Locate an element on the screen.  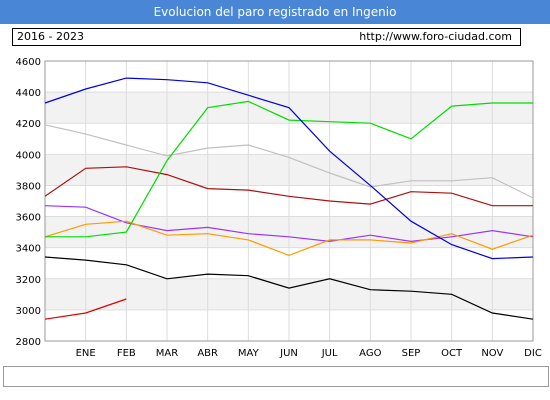
x-tick-labels: ENE FEB MAR ABR MAY JUN JUL AGO SEP OCT NOV DIC is located at coordinates (309, 353).